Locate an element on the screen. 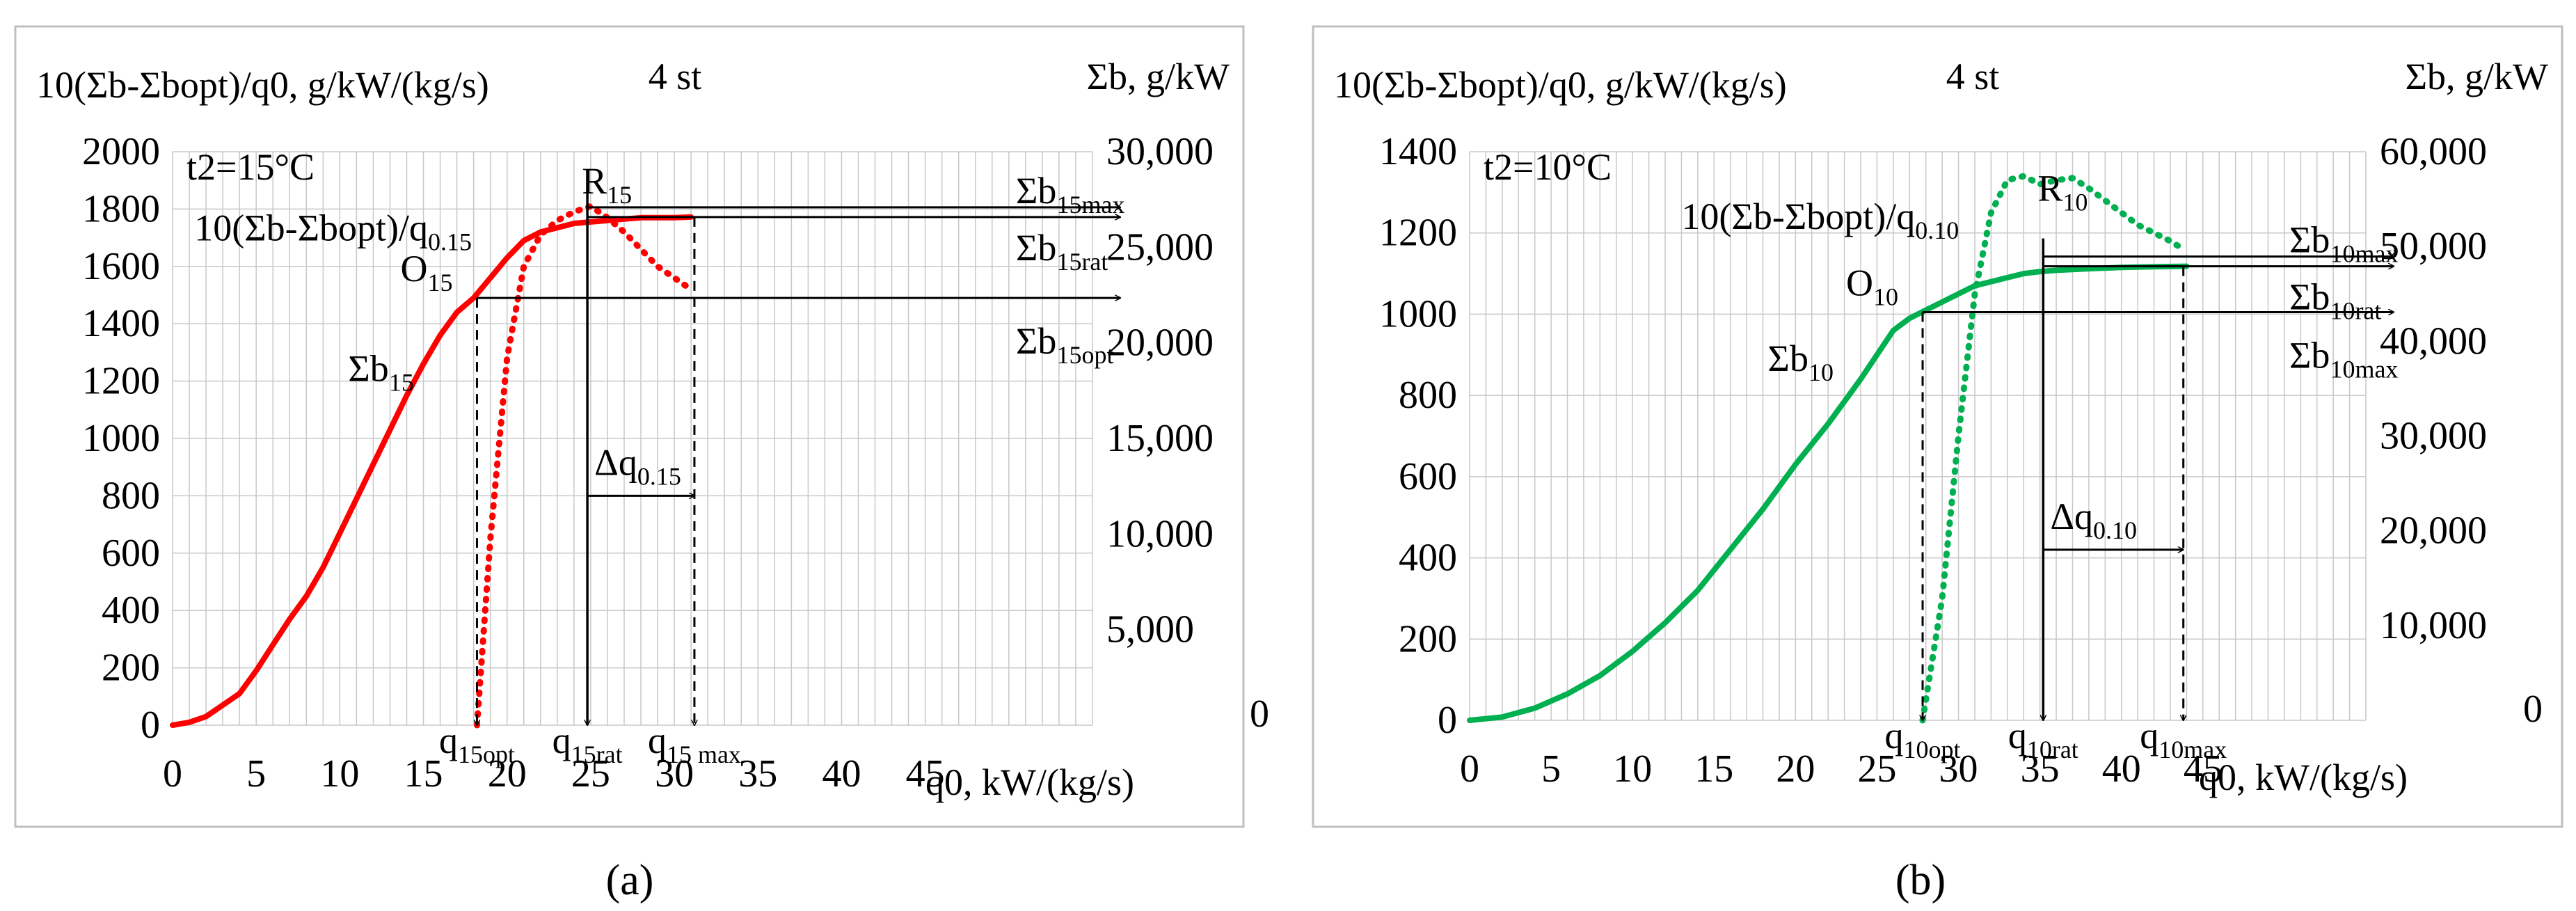 Image resolution: width=2576 pixels, height=911 pixels. point-rat-label: R10 is located at coordinates (2062, 192).